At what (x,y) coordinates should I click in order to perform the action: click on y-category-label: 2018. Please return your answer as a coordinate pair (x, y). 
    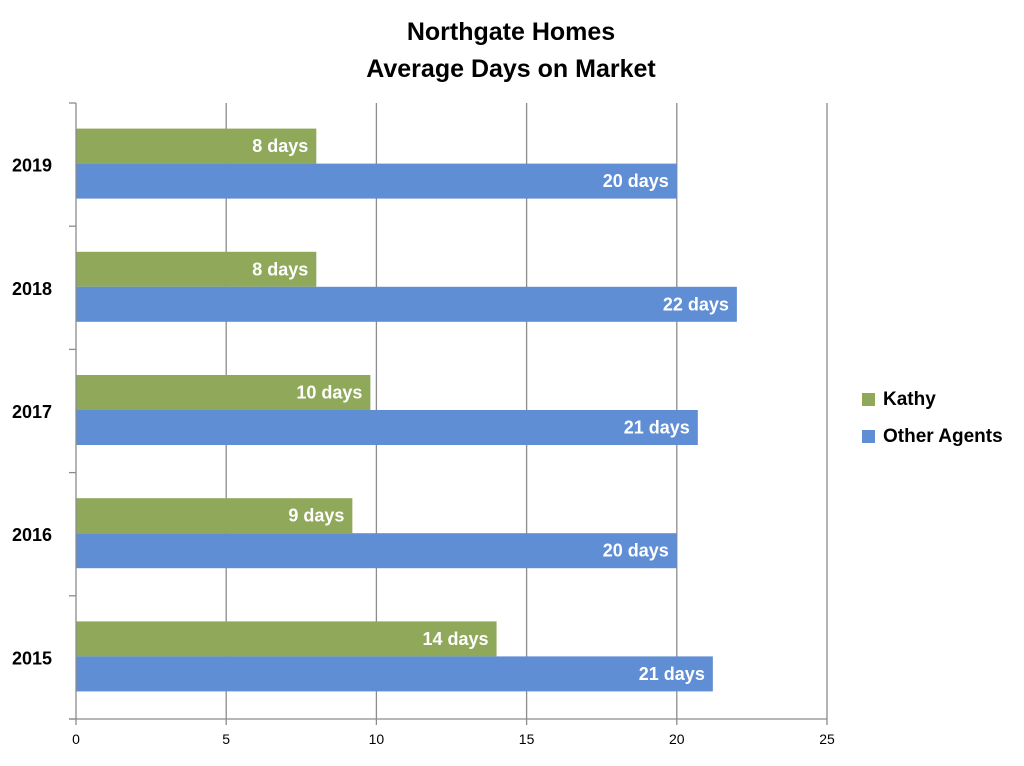
    Looking at the image, I should click on (32, 289).